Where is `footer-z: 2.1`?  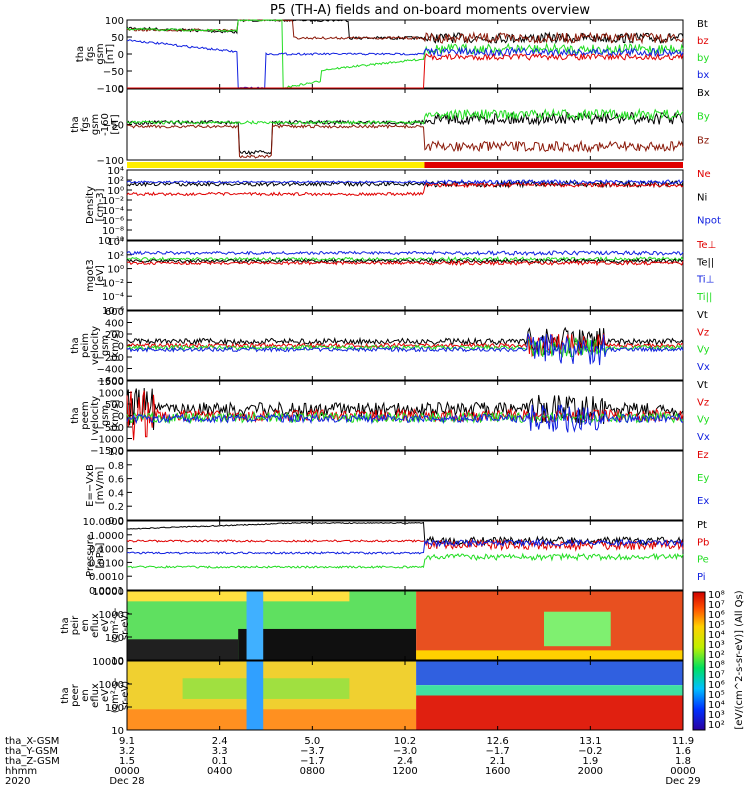
footer-z: 2.1 is located at coordinates (498, 761).